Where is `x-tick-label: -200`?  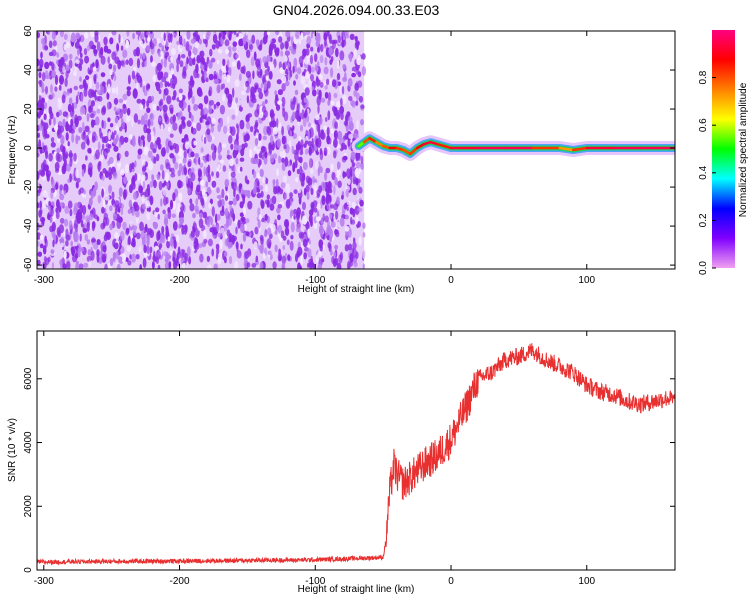 x-tick-label: -200 is located at coordinates (180, 581).